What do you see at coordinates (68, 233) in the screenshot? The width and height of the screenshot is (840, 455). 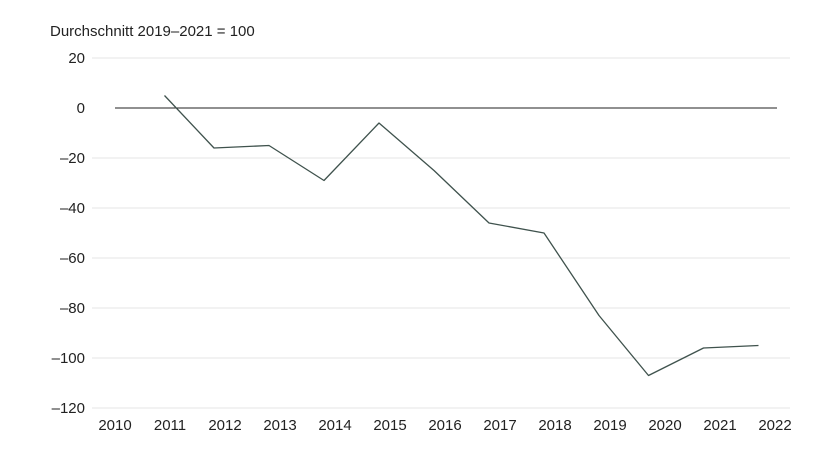 I see `y-axis-ticks: 20 0 –20 –40 –60 –80 –100 –120` at bounding box center [68, 233].